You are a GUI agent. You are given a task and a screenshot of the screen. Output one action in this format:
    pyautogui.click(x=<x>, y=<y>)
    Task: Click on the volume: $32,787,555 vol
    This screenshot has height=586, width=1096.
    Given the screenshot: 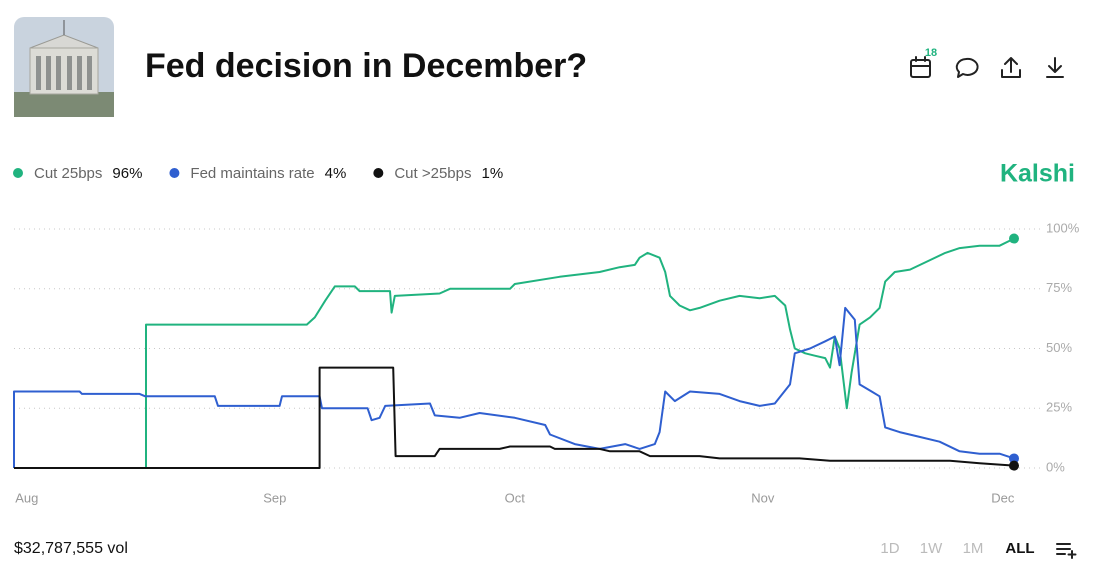 What is the action you would take?
    pyautogui.click(x=71, y=548)
    